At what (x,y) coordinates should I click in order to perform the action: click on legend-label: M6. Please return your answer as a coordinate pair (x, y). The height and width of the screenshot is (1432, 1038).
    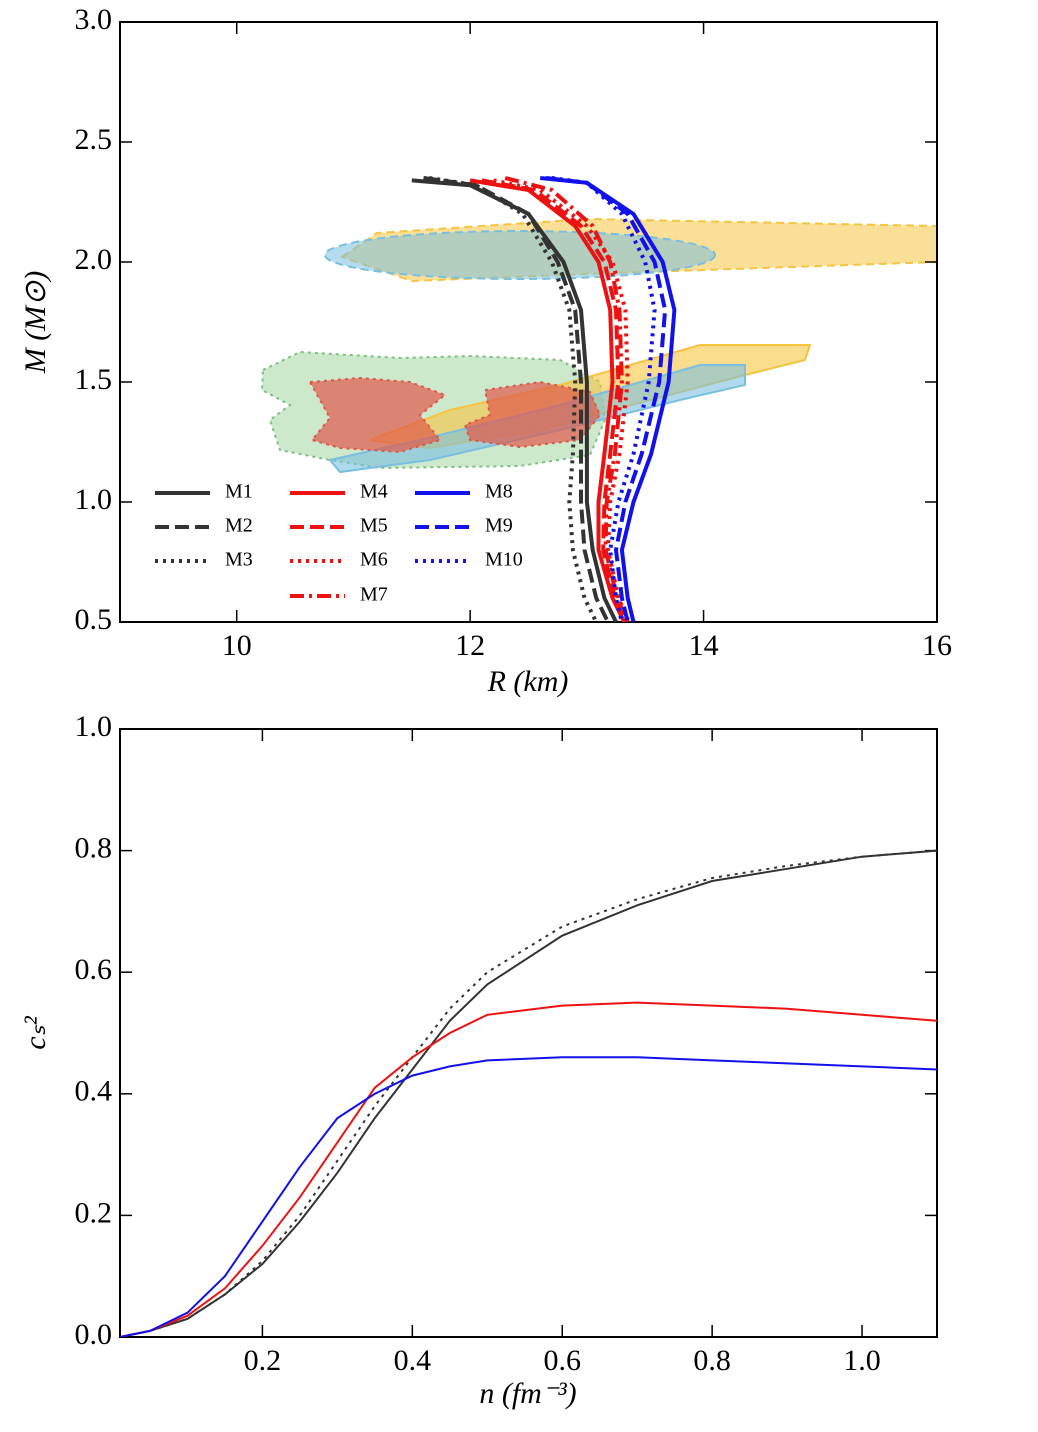
    Looking at the image, I should click on (374, 560).